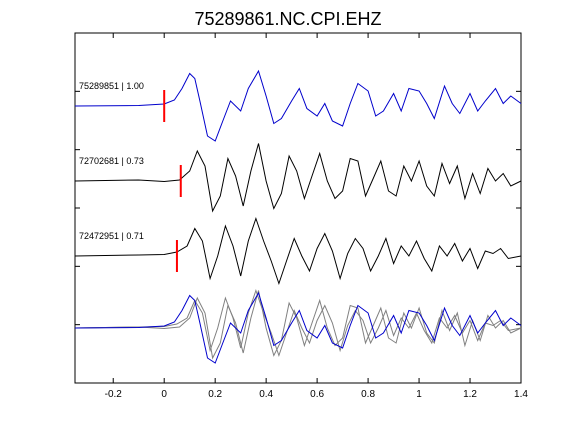  What do you see at coordinates (111, 86) in the screenshot?
I see `trace-label: 75289851 | 1.00` at bounding box center [111, 86].